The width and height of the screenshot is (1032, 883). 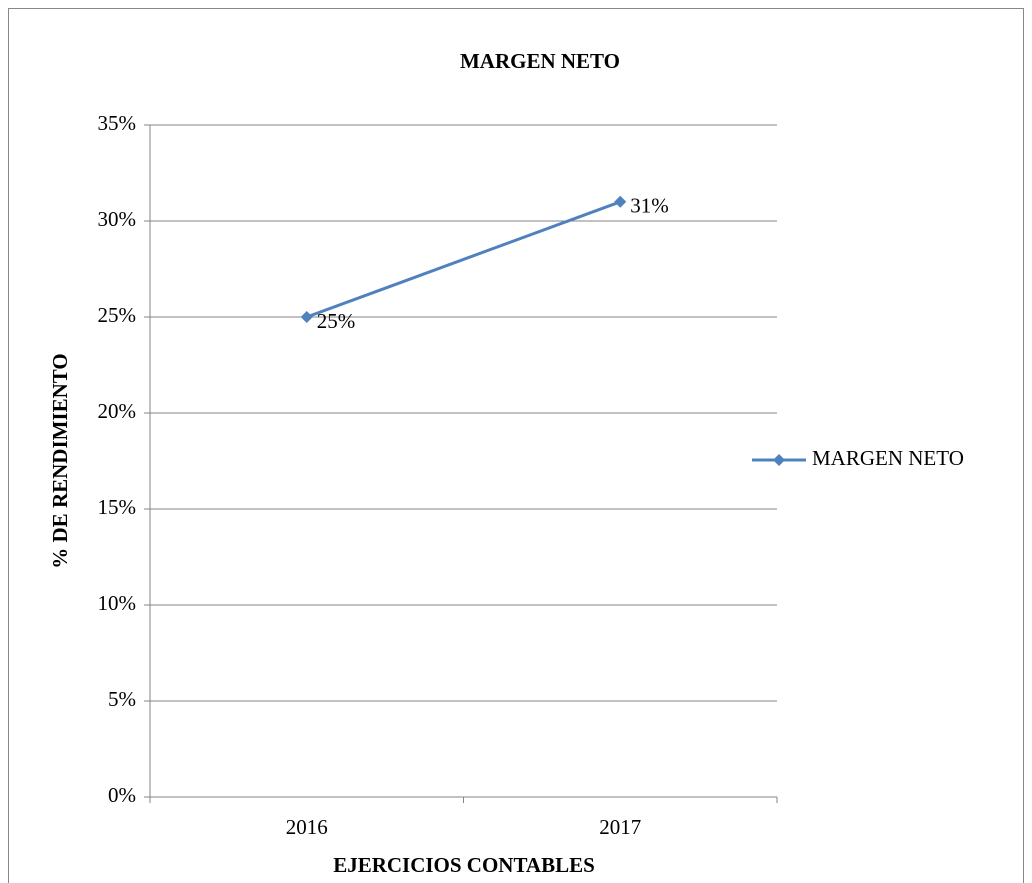 I want to click on y-tick-label: 5%, so click(x=122, y=699).